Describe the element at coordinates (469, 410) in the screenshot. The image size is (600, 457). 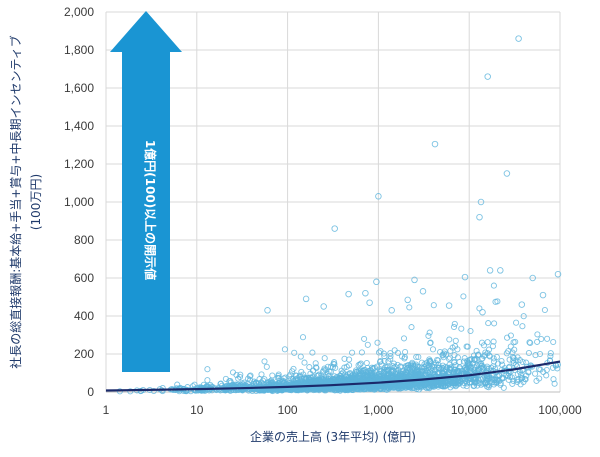
I see `x-tick-label: 10,000` at that location.